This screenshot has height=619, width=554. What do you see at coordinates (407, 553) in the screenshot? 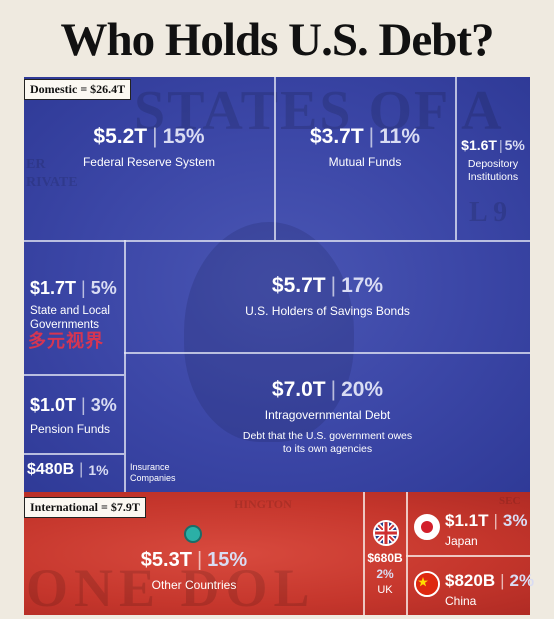
I see `divider-uk-japan` at bounding box center [407, 553].